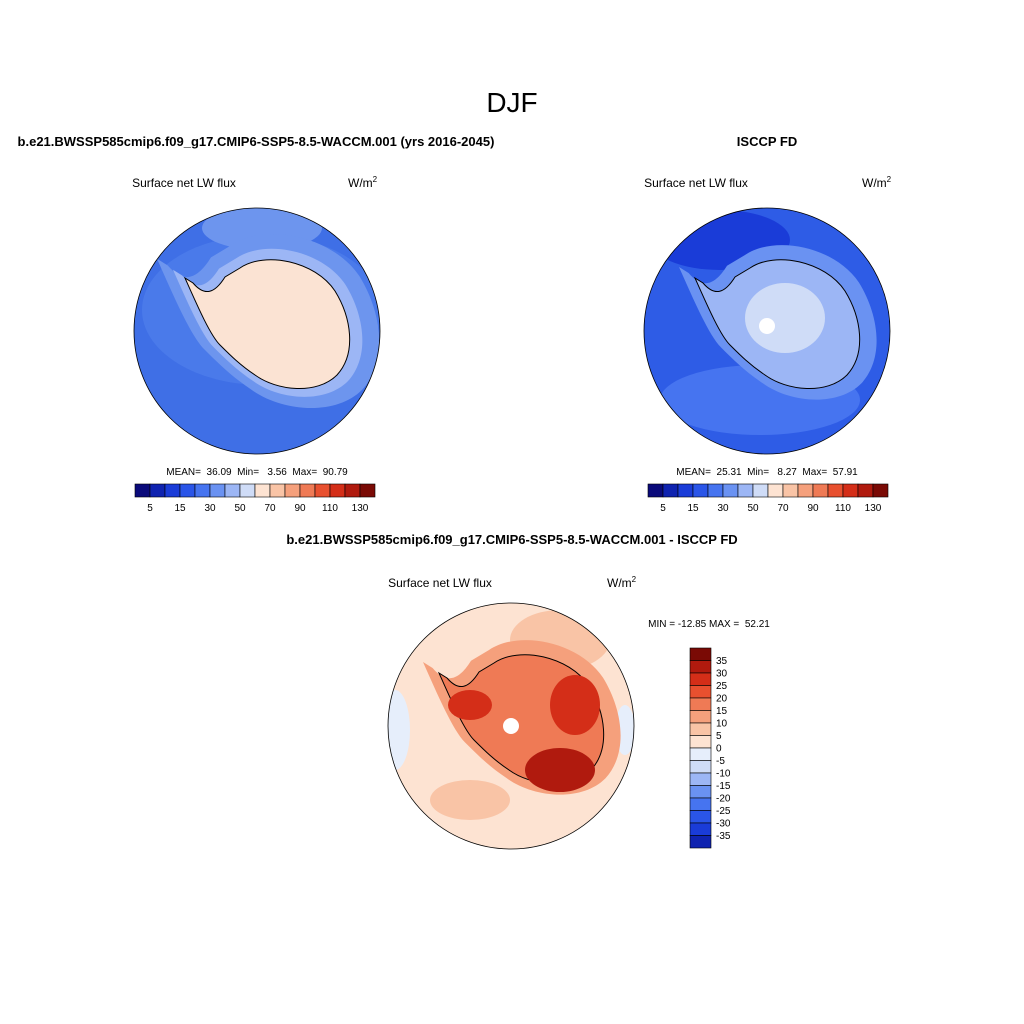 The image size is (1024, 1024). Describe the element at coordinates (723, 774) in the screenshot. I see `colorbar-label: -10` at that location.